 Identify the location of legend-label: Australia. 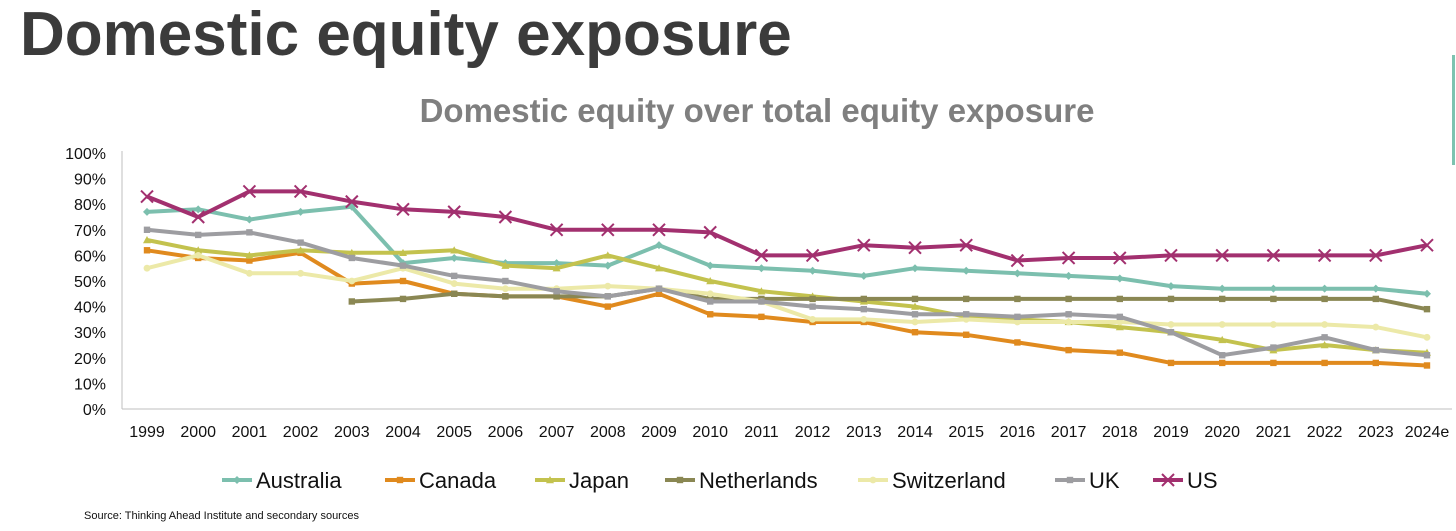
(299, 480).